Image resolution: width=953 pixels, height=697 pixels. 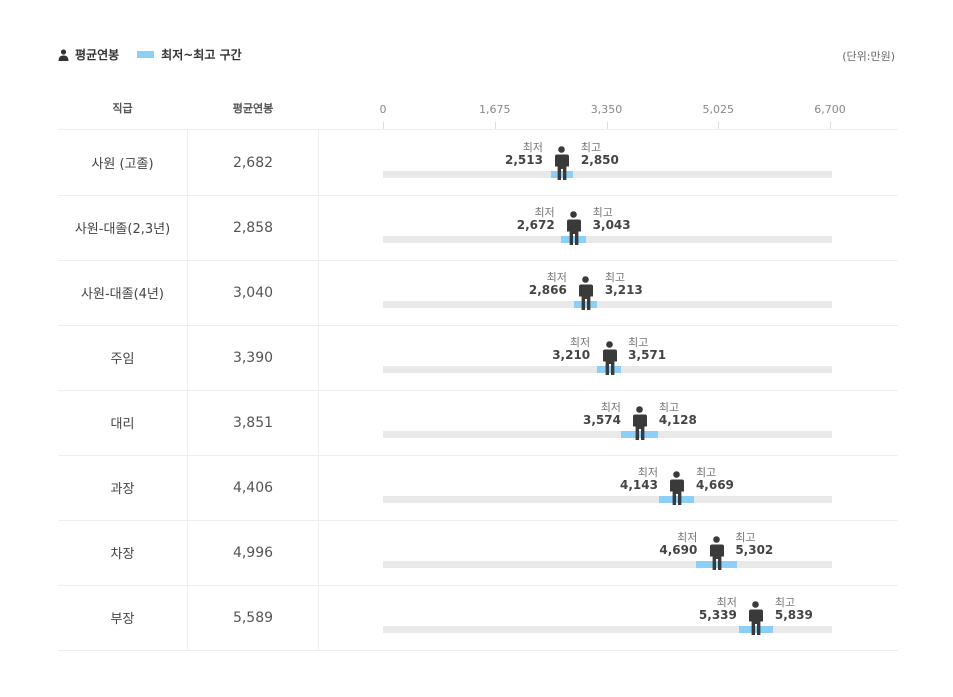 I want to click on x-tick-label: 0, so click(x=383, y=109).